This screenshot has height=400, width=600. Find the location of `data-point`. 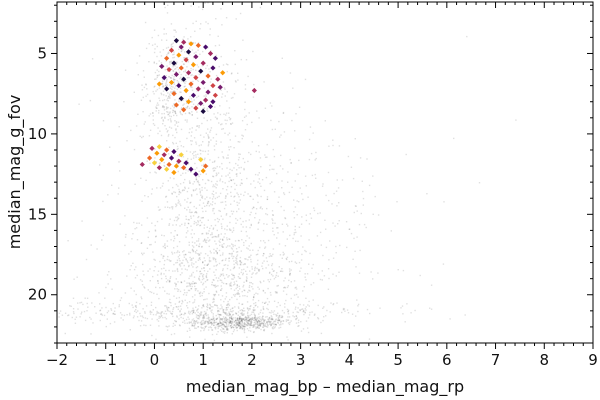

data-point is located at coordinates (174, 151).